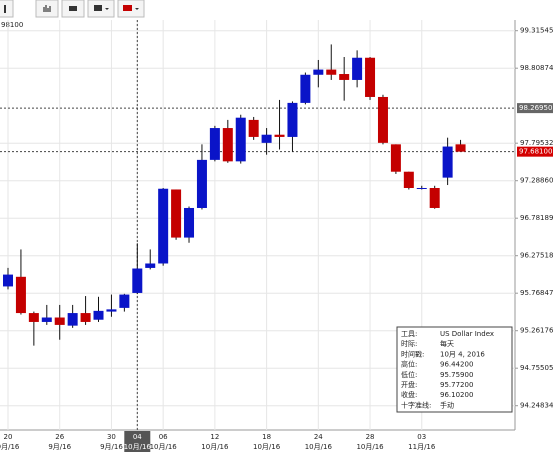 The image size is (553, 452). I want to click on crosshair-x-label-bg, so click(137, 441).